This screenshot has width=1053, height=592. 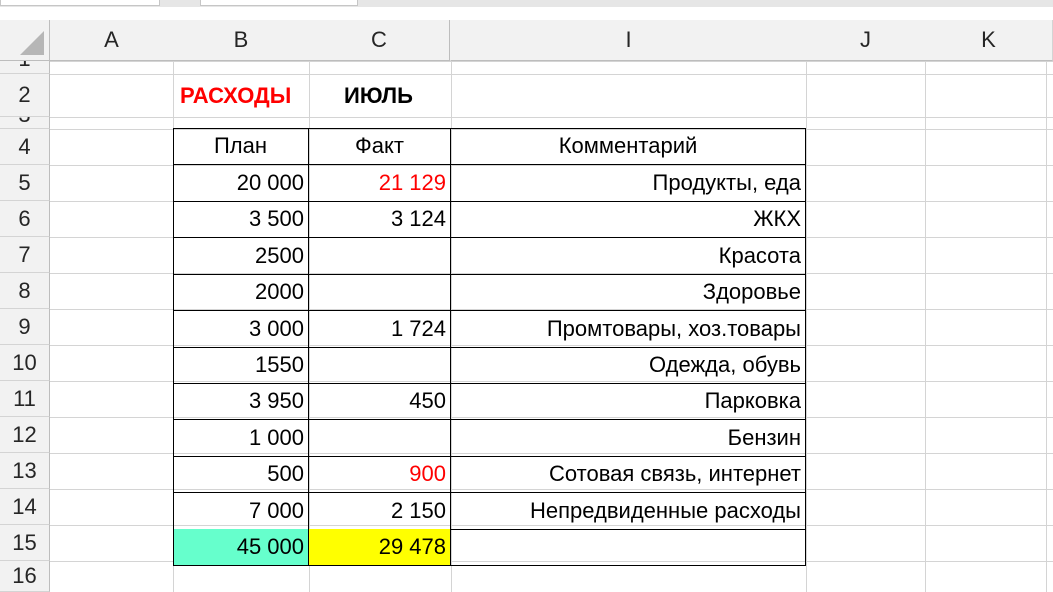 I want to click on comment-cell: Продукты, еда, so click(x=628, y=183).